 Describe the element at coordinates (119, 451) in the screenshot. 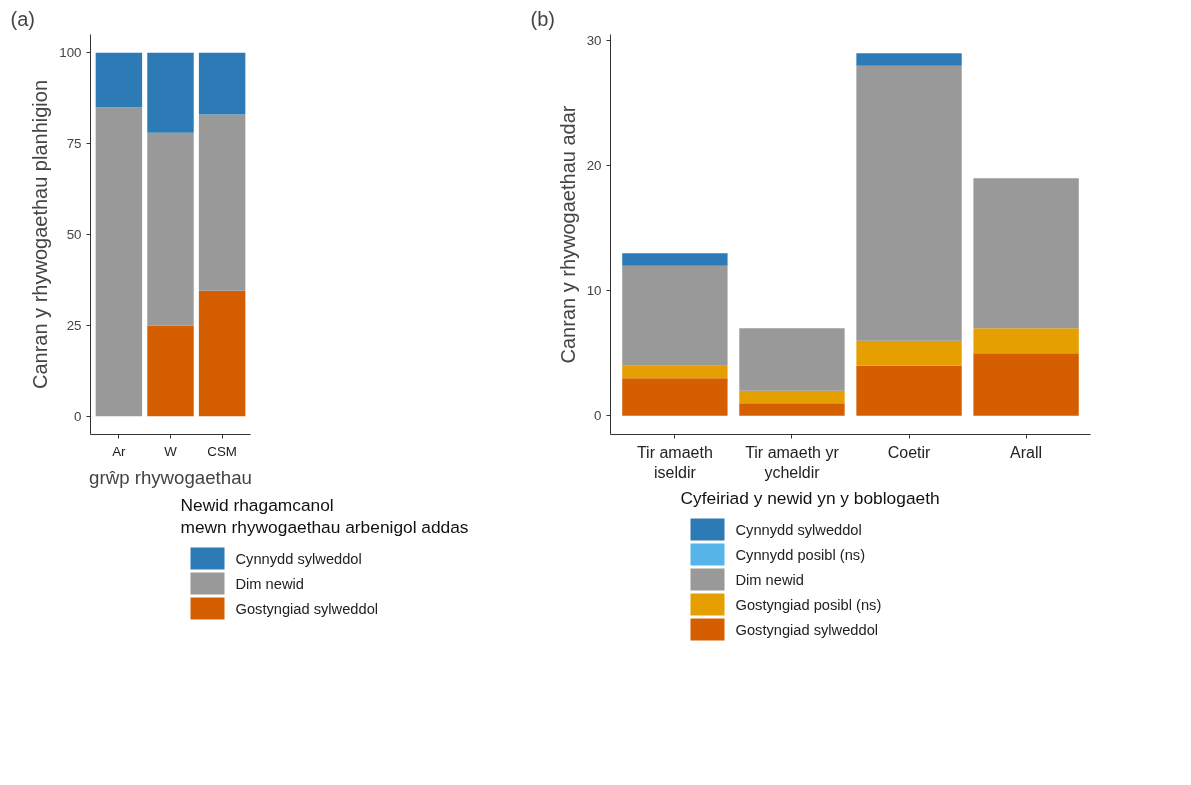

I see `x-tick-label: Ar` at that location.